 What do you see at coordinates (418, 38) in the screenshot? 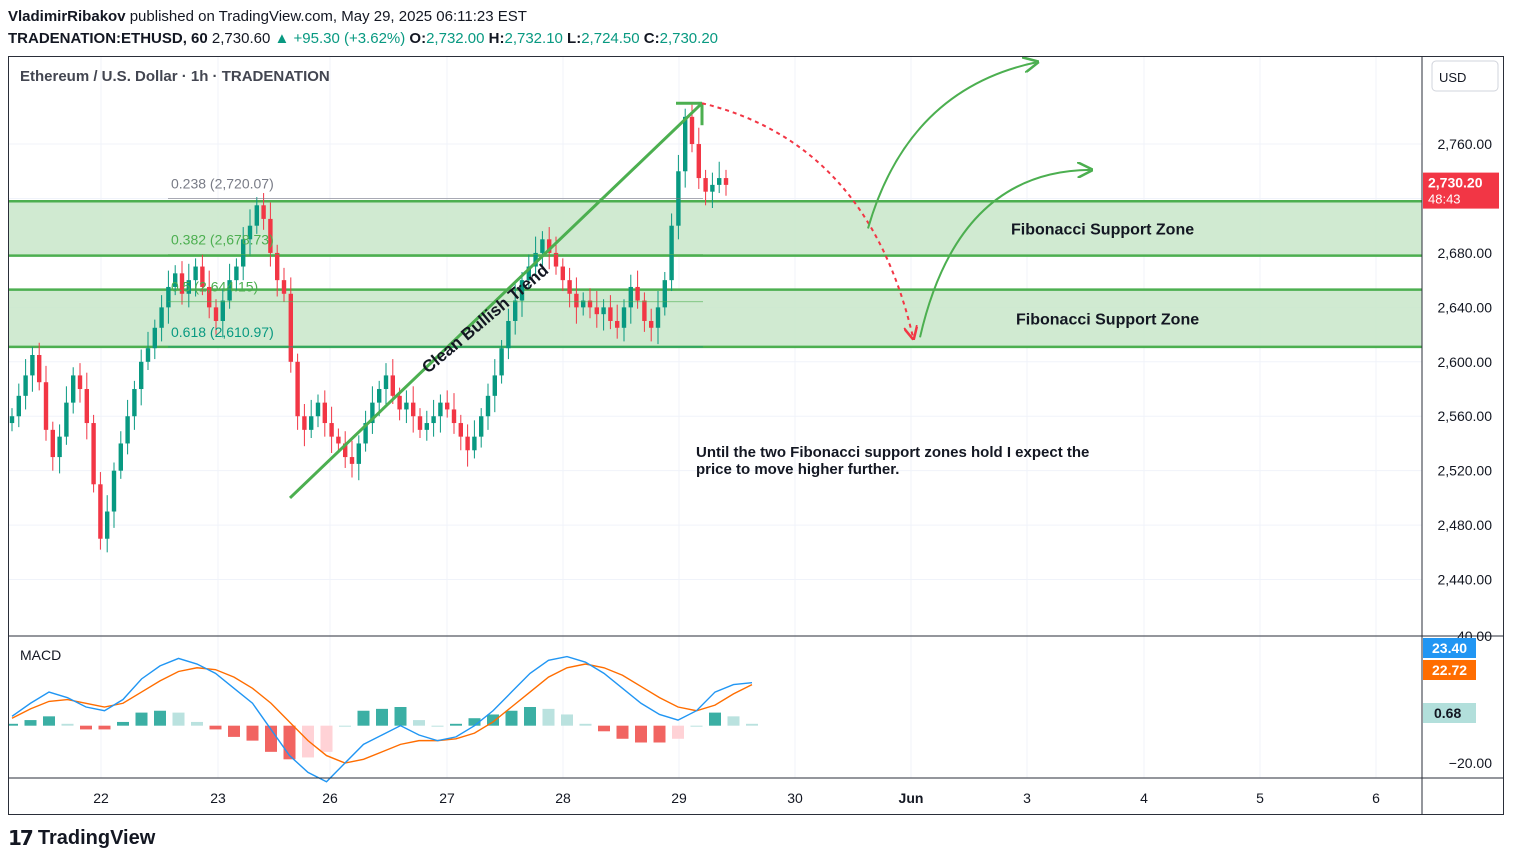
I see `open-label: O:` at bounding box center [418, 38].